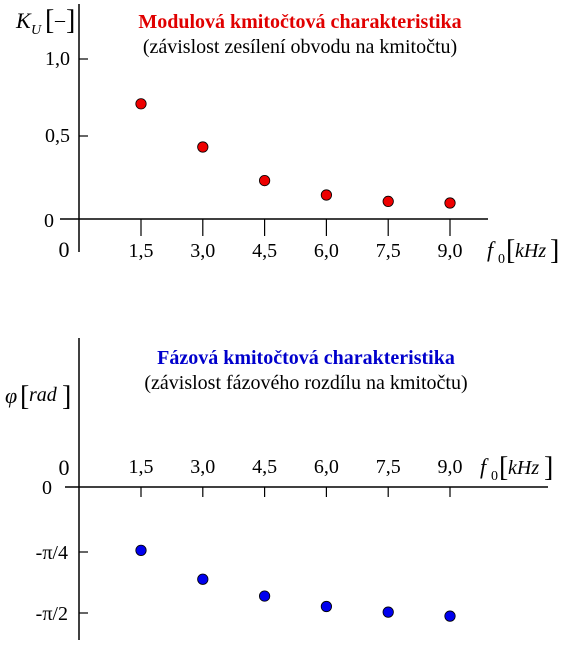 This screenshot has height=650, width=564. What do you see at coordinates (24, 396) in the screenshot?
I see `phase-ylabel-open-bracket: [` at bounding box center [24, 396].